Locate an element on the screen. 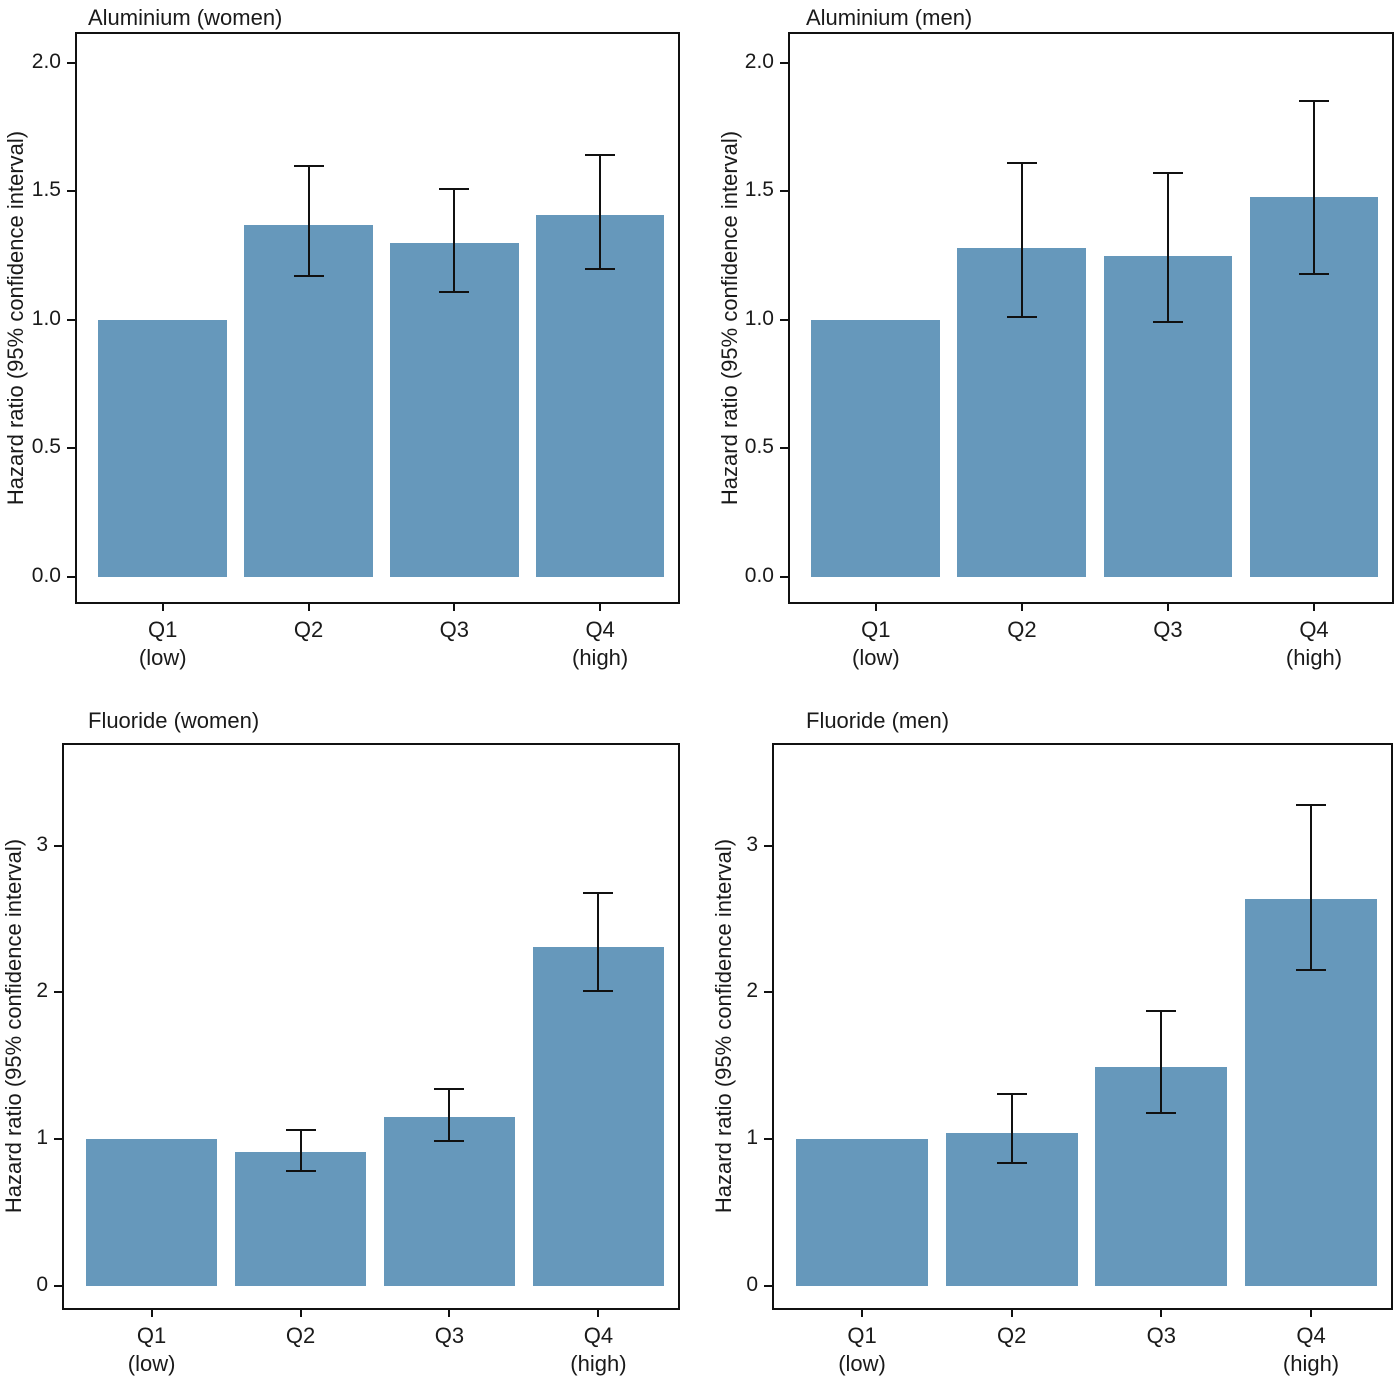  y-tick-label: 0 is located at coordinates (42, 1284).